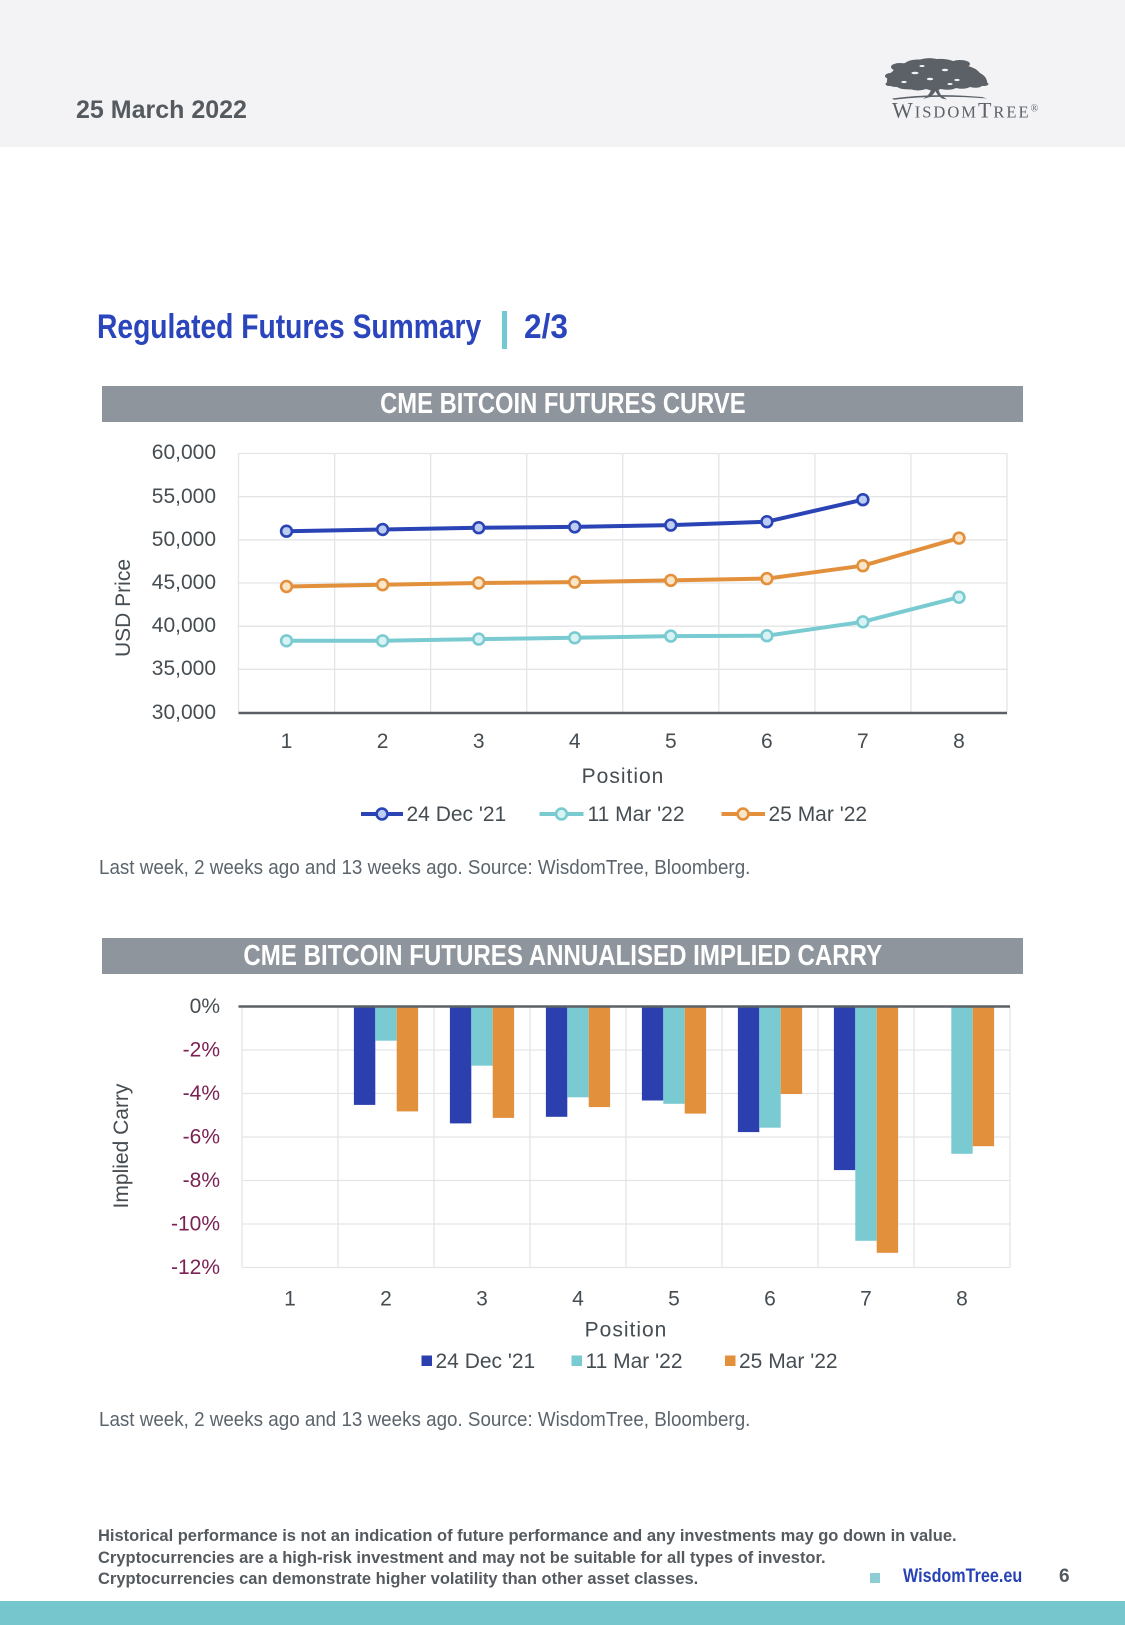 Image resolution: width=1125 pixels, height=1625 pixels. I want to click on svg-text: 60,000, so click(184, 452).